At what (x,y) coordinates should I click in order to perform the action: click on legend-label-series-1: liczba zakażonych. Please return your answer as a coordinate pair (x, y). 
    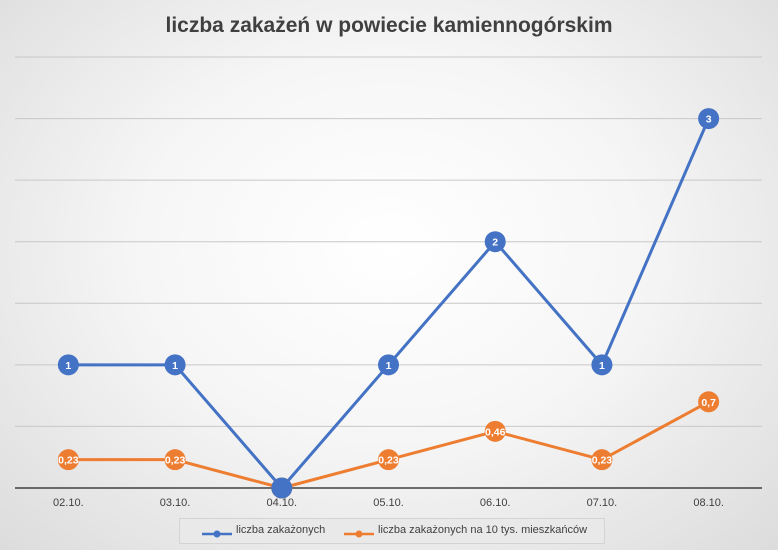
    Looking at the image, I should click on (281, 530).